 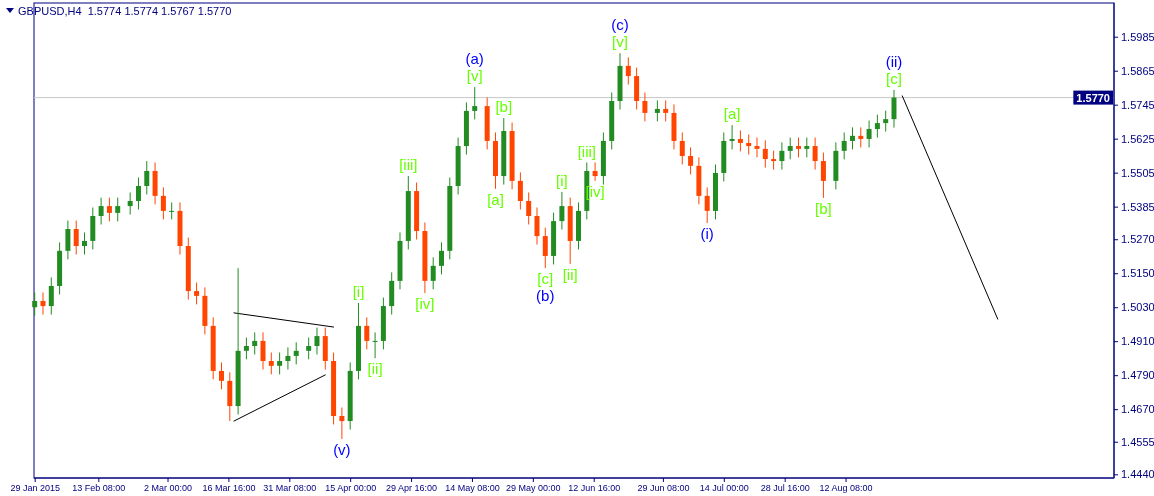 What do you see at coordinates (1137, 307) in the screenshot?
I see `y-tick-label: 1.5030` at bounding box center [1137, 307].